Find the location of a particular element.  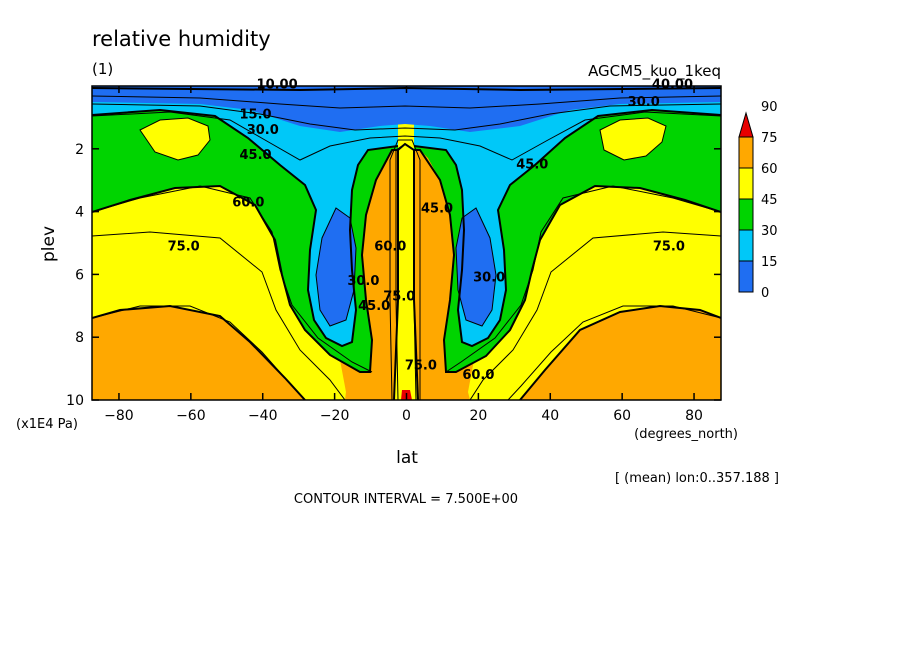

contour-label: 40.00 is located at coordinates (672, 85).